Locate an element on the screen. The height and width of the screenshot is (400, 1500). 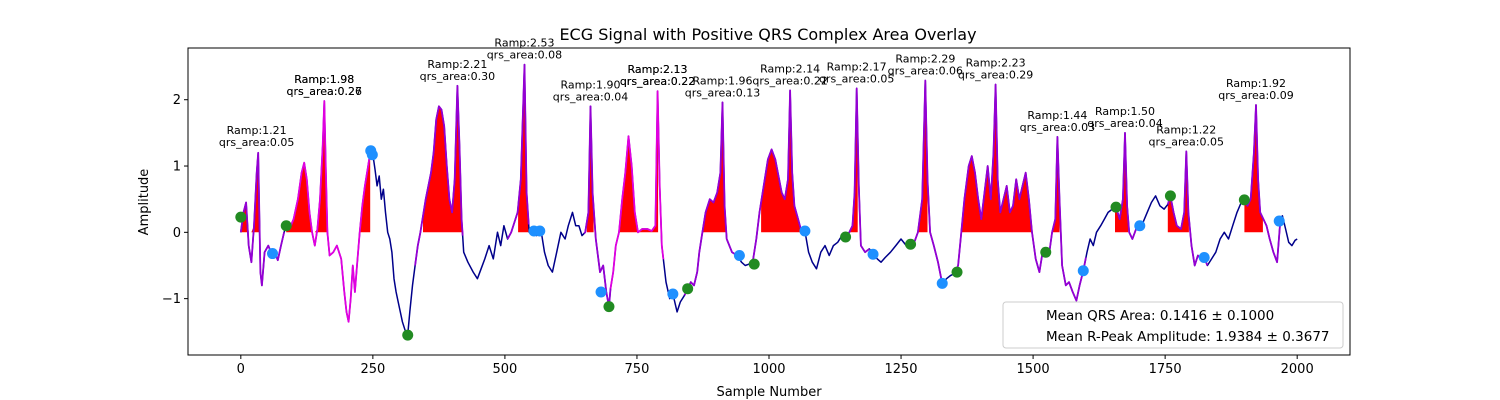
x-axis-label: Sample Number is located at coordinates (769, 392).